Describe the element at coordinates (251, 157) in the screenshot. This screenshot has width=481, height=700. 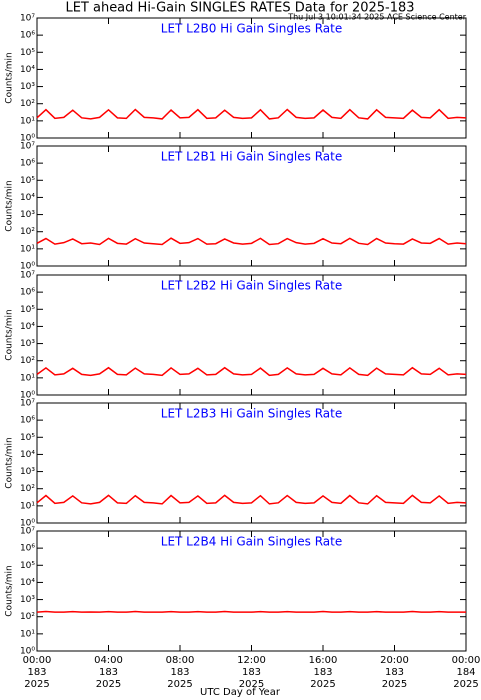
I see `panel-title: LET L2B1 Hi Gain Singles Rate` at that location.